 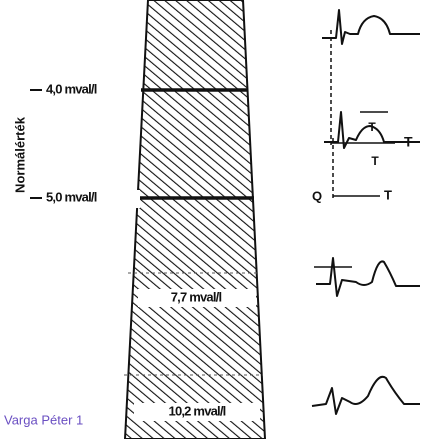 What do you see at coordinates (43, 419) in the screenshot?
I see `credit: Varga Péter 1` at bounding box center [43, 419].